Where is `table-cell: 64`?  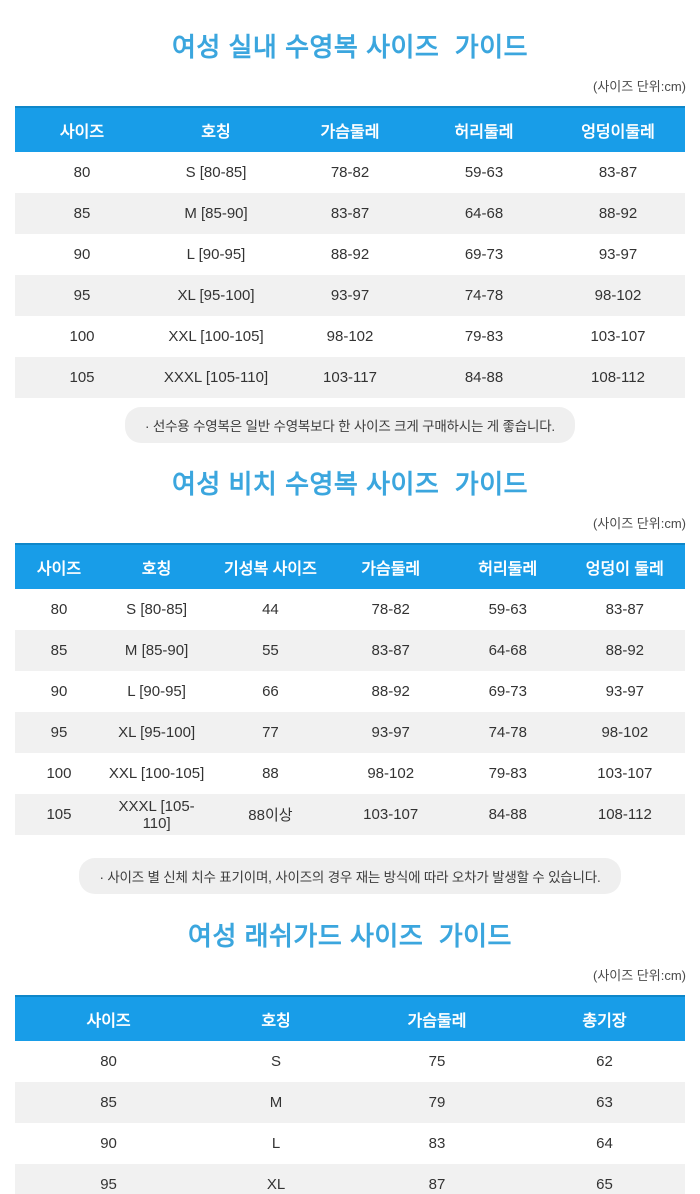
table-cell: 64 is located at coordinates (604, 1143).